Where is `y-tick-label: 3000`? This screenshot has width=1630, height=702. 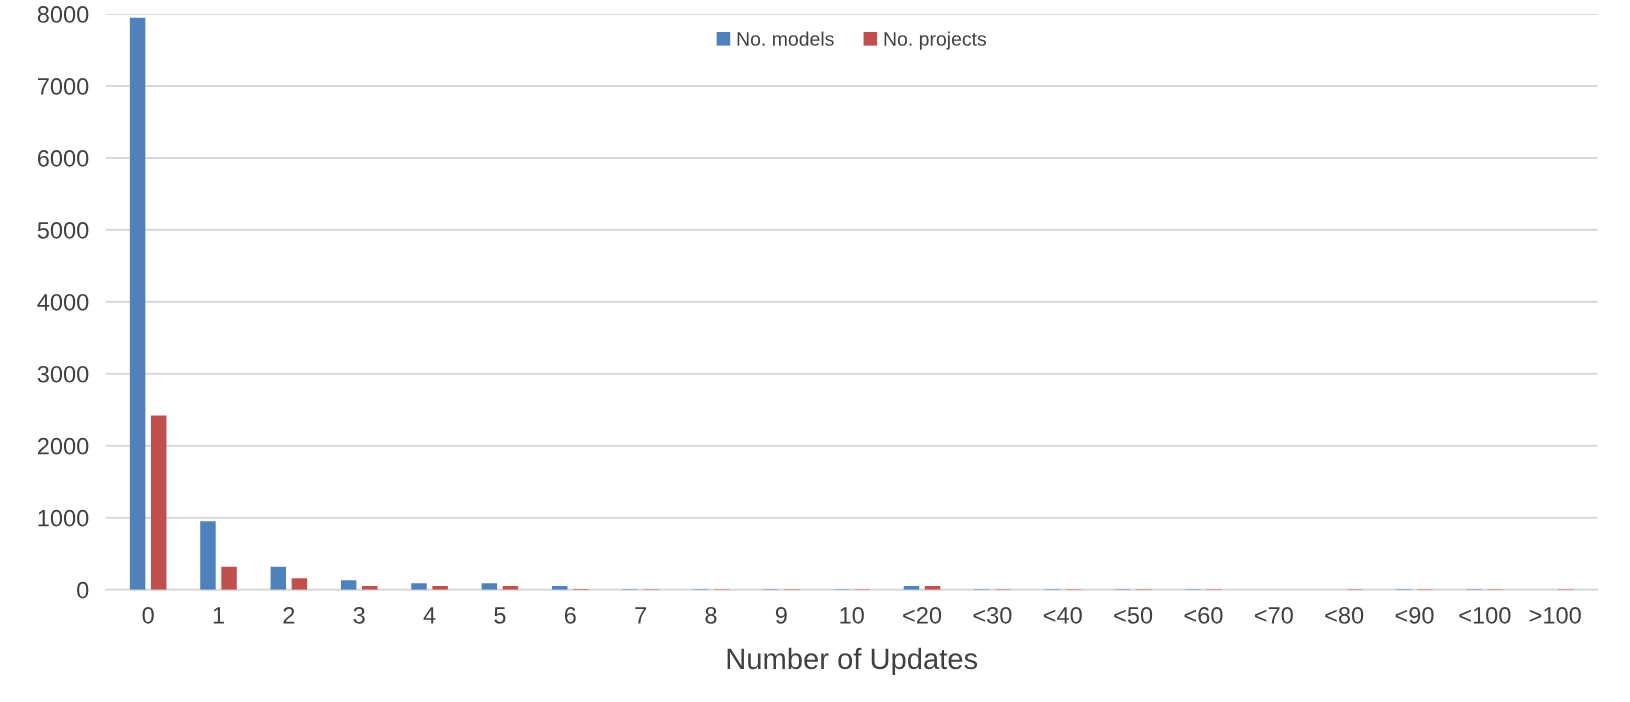
y-tick-label: 3000 is located at coordinates (63, 374).